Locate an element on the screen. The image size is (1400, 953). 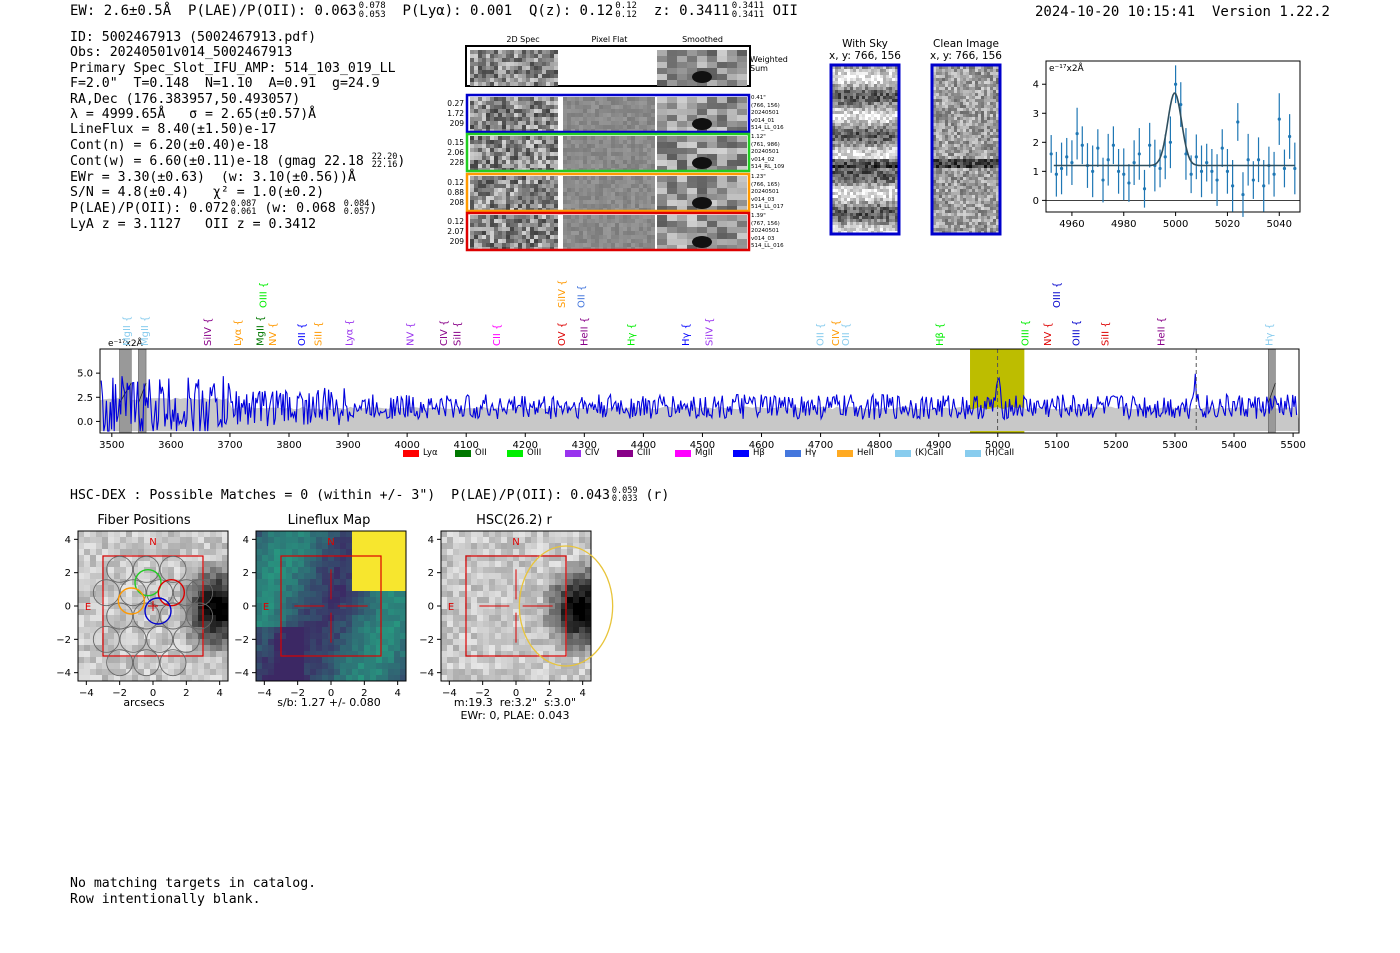
cutout-stat: 0.27 is located at coordinates (455, 103).